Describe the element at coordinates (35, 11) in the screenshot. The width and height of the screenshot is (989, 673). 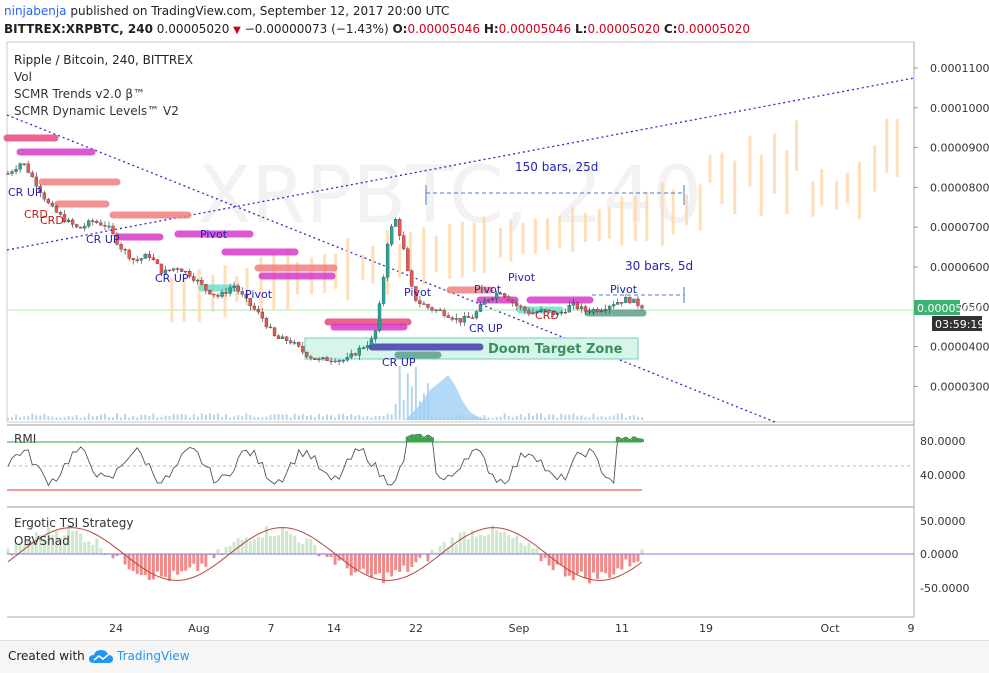
I see `author-link: ninjabenja` at that location.